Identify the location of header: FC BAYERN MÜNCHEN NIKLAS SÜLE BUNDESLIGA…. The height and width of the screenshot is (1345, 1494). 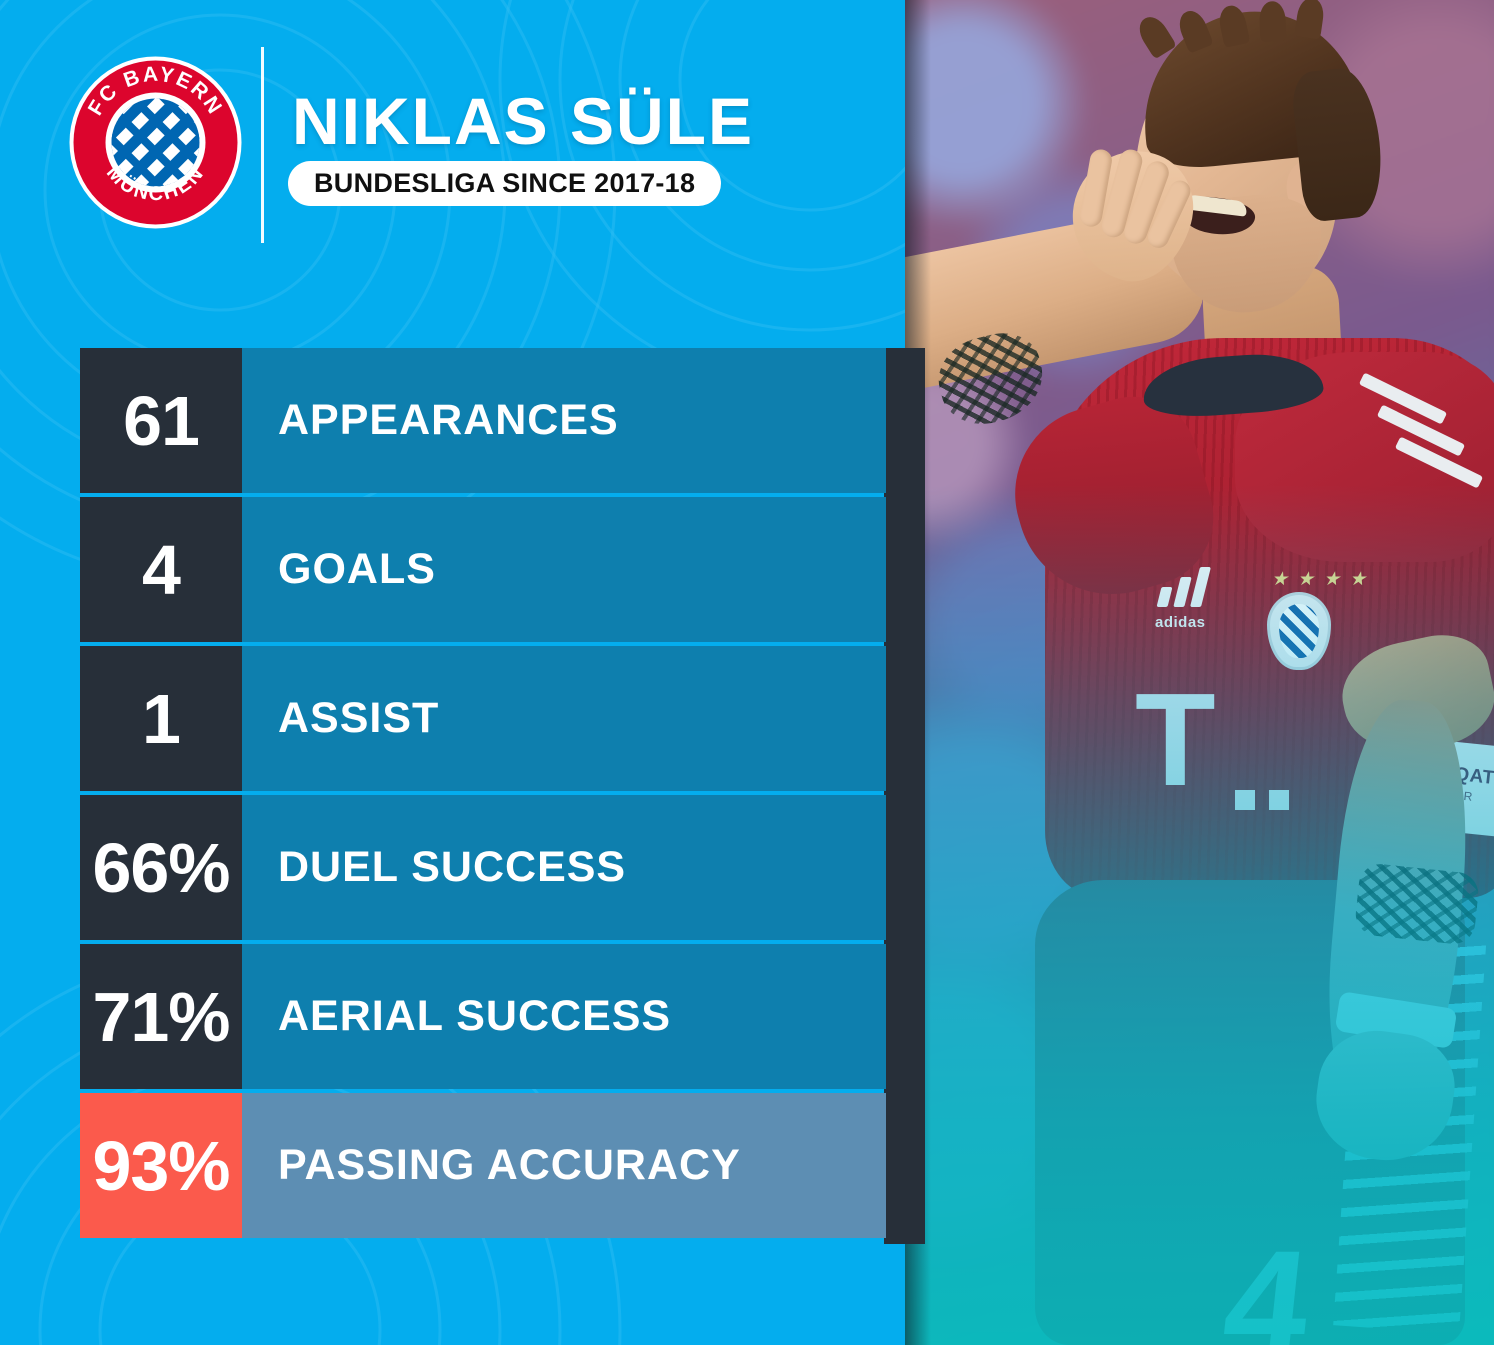
(452, 150).